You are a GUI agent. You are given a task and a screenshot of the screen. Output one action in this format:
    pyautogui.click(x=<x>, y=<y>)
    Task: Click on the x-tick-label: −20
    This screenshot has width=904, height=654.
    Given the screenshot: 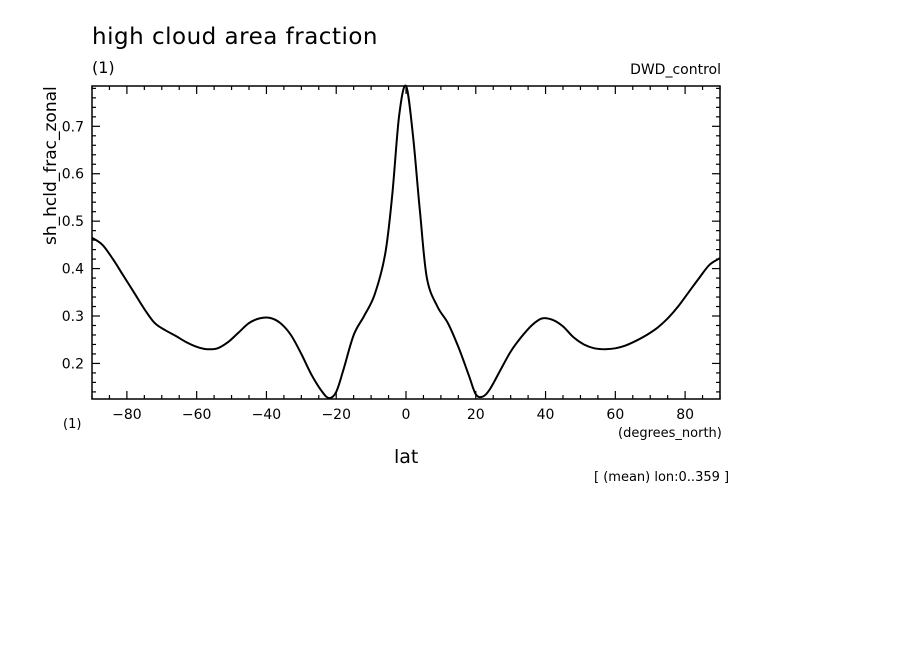 What is the action you would take?
    pyautogui.click(x=336, y=415)
    